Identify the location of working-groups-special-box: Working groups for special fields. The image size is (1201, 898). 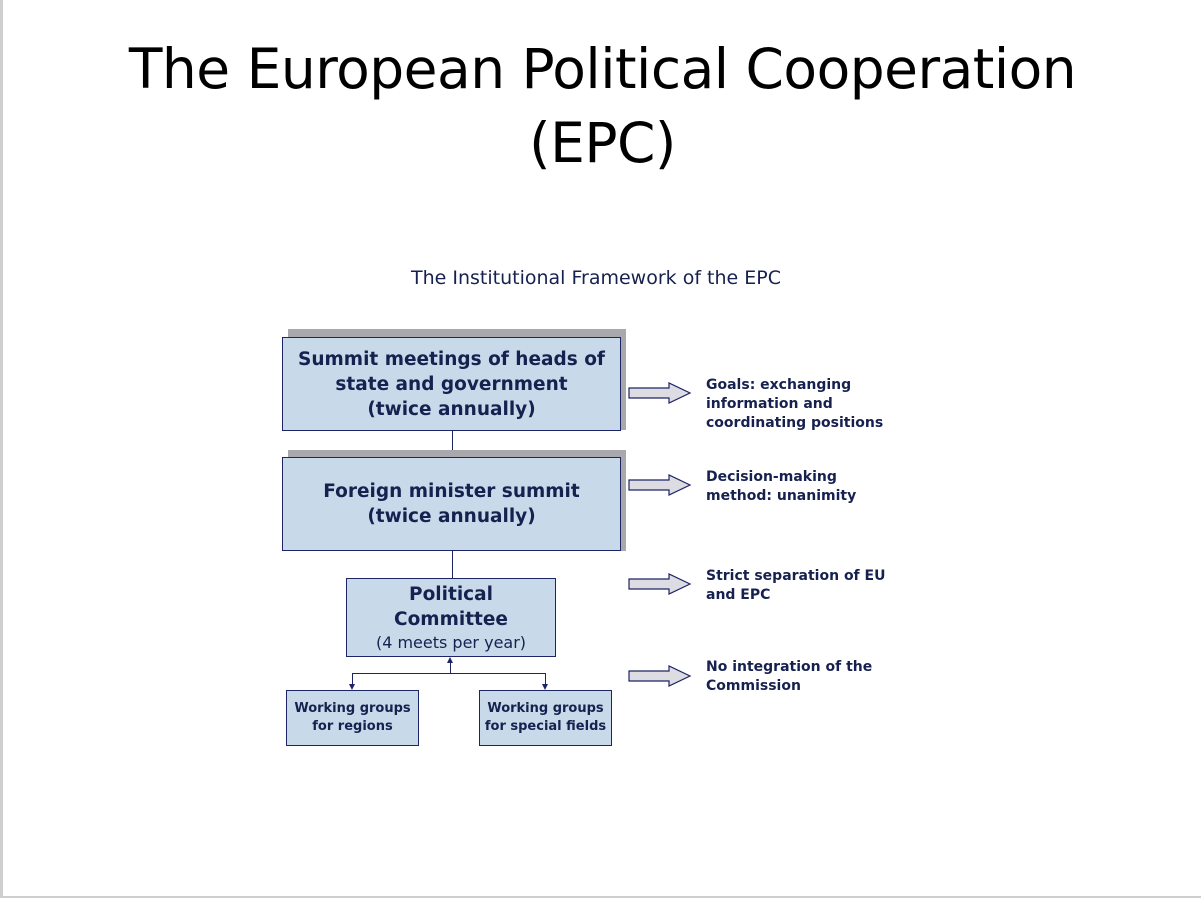
(545, 718).